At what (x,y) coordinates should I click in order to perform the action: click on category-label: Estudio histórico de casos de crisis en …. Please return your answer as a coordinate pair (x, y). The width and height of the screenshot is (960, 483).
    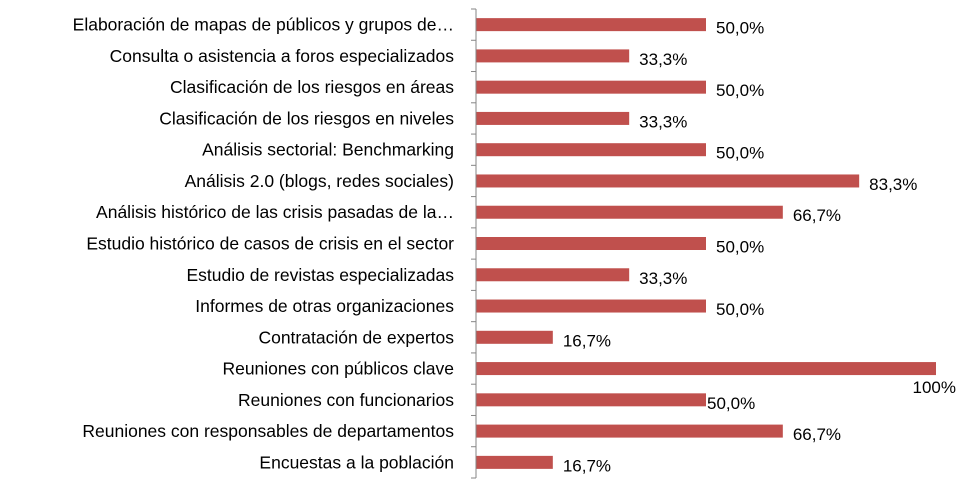
    Looking at the image, I should click on (270, 244).